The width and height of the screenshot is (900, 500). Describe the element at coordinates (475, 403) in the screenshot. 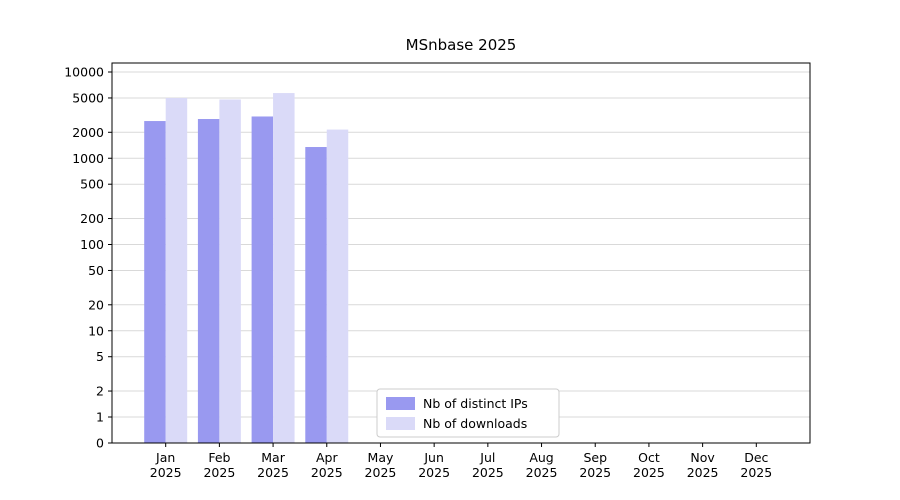

I see `legend-label-nb-of-distinct-ips: Nb of distinct IPs` at that location.